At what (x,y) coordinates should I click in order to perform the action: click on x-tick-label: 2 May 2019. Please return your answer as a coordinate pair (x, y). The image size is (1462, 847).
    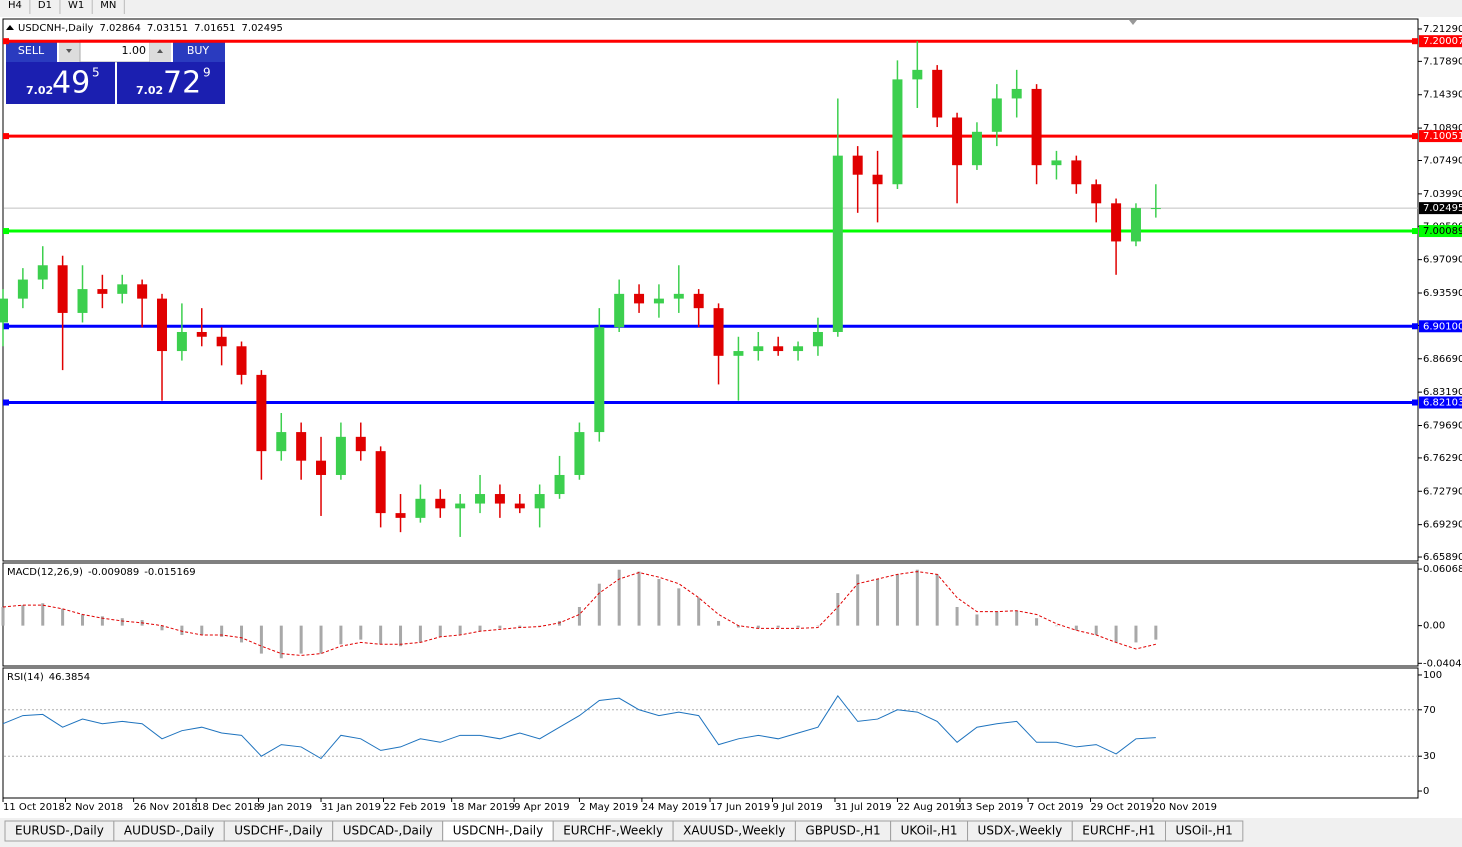
    Looking at the image, I should click on (608, 807).